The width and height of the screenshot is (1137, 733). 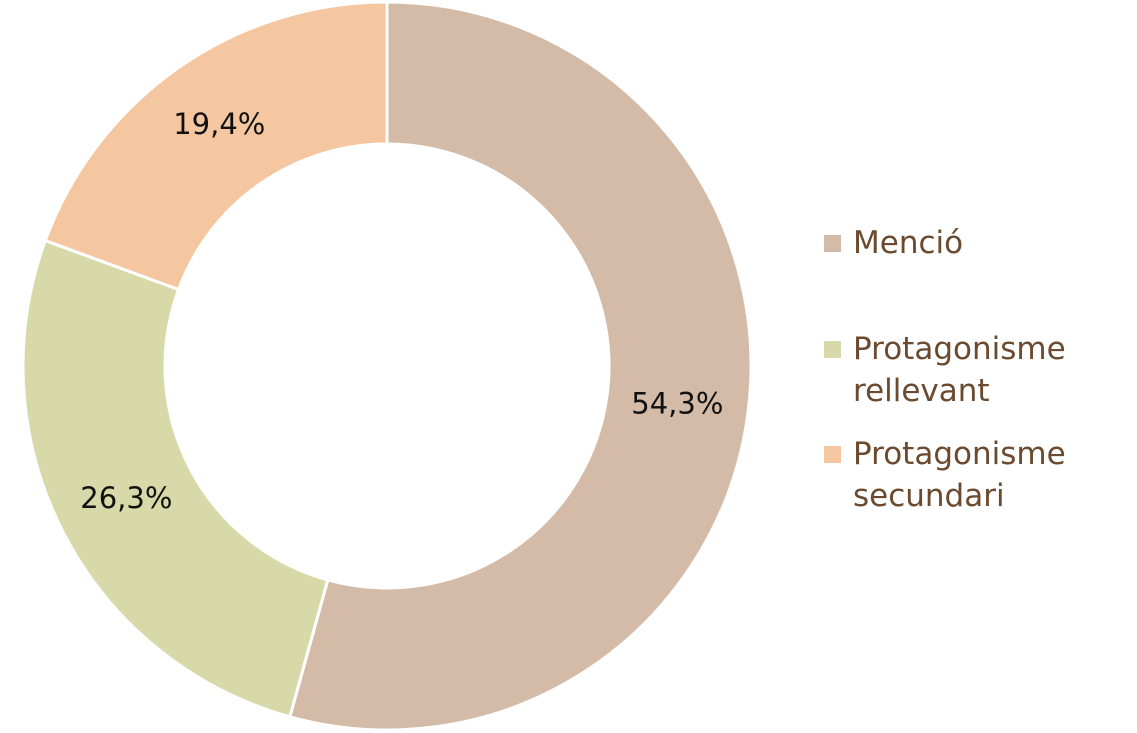 I want to click on legend-item: Protagonisme rellevant, so click(x=974, y=370).